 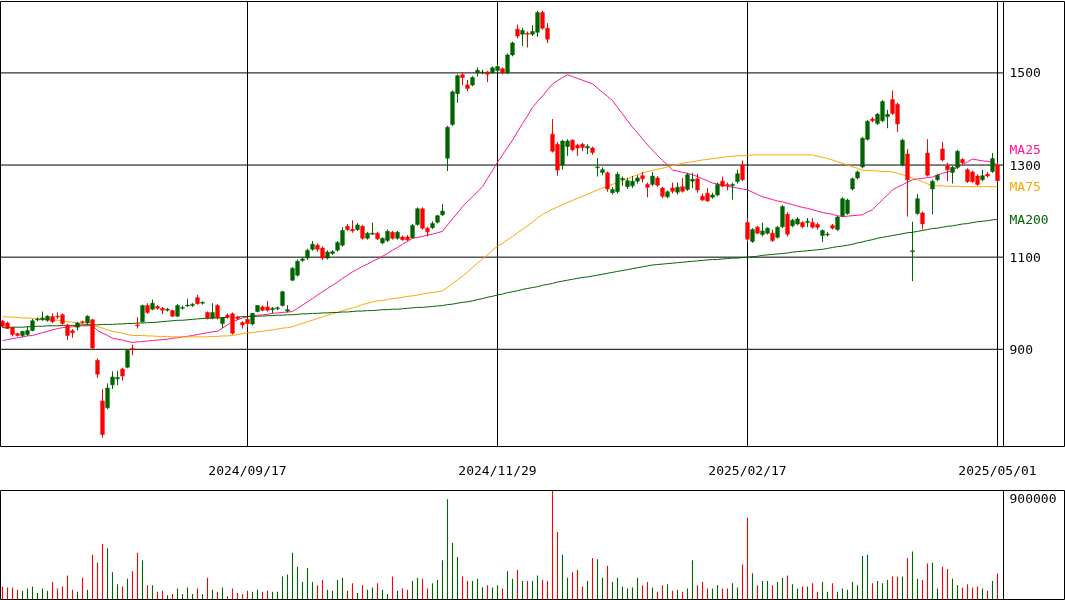 What do you see at coordinates (247, 470) in the screenshot?
I see `x-tick-label: 2024/09/17` at bounding box center [247, 470].